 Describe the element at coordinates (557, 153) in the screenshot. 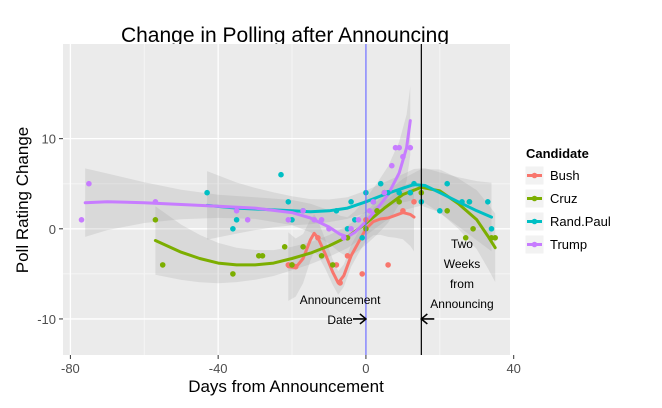

I see `legend-title: Candidate` at that location.